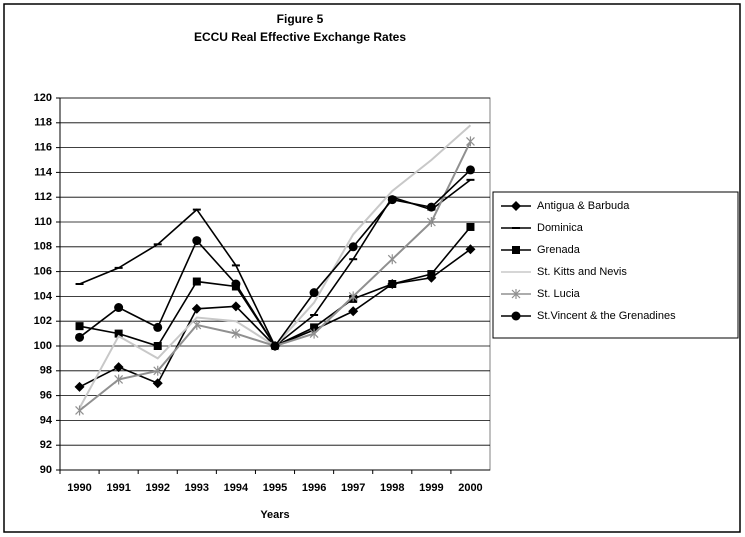 This screenshot has width=745, height=537. I want to click on y-tick-label: 116, so click(43, 148).